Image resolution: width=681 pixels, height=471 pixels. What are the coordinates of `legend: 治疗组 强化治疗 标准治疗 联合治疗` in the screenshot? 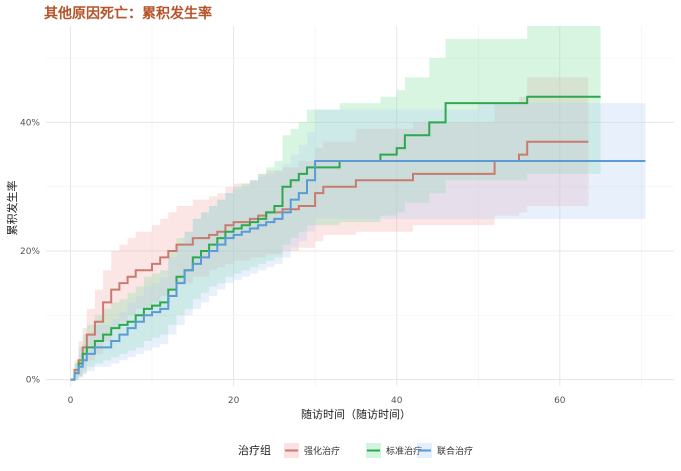 It's located at (355, 450).